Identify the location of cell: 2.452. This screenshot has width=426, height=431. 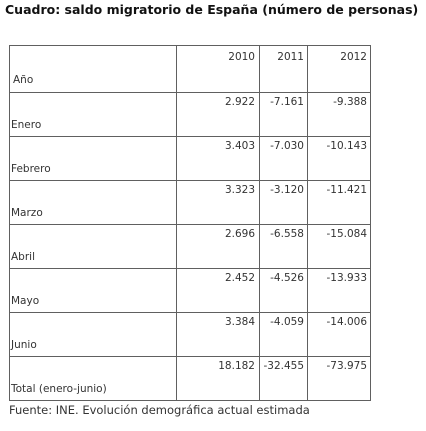
(239, 278).